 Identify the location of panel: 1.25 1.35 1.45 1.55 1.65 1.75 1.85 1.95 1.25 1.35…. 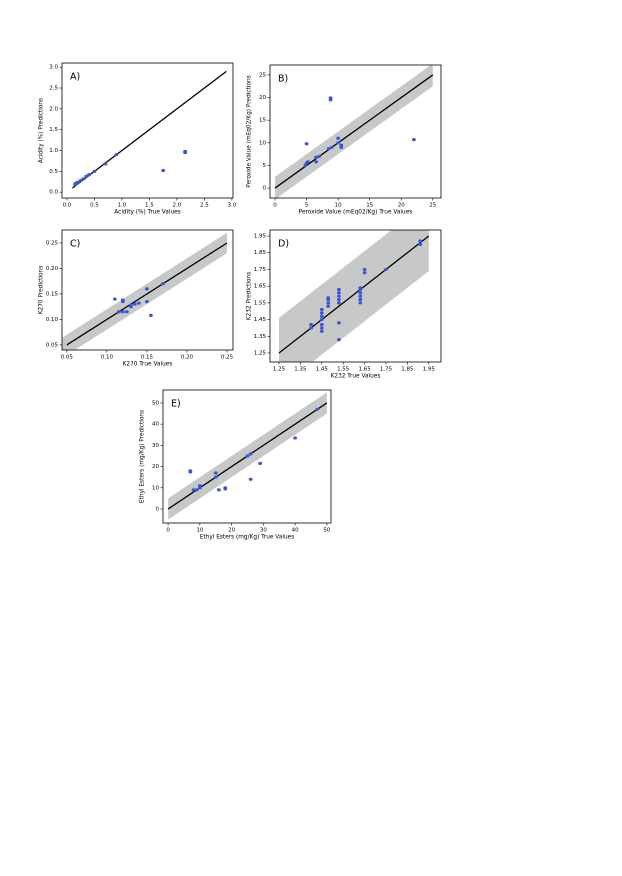
(344, 304).